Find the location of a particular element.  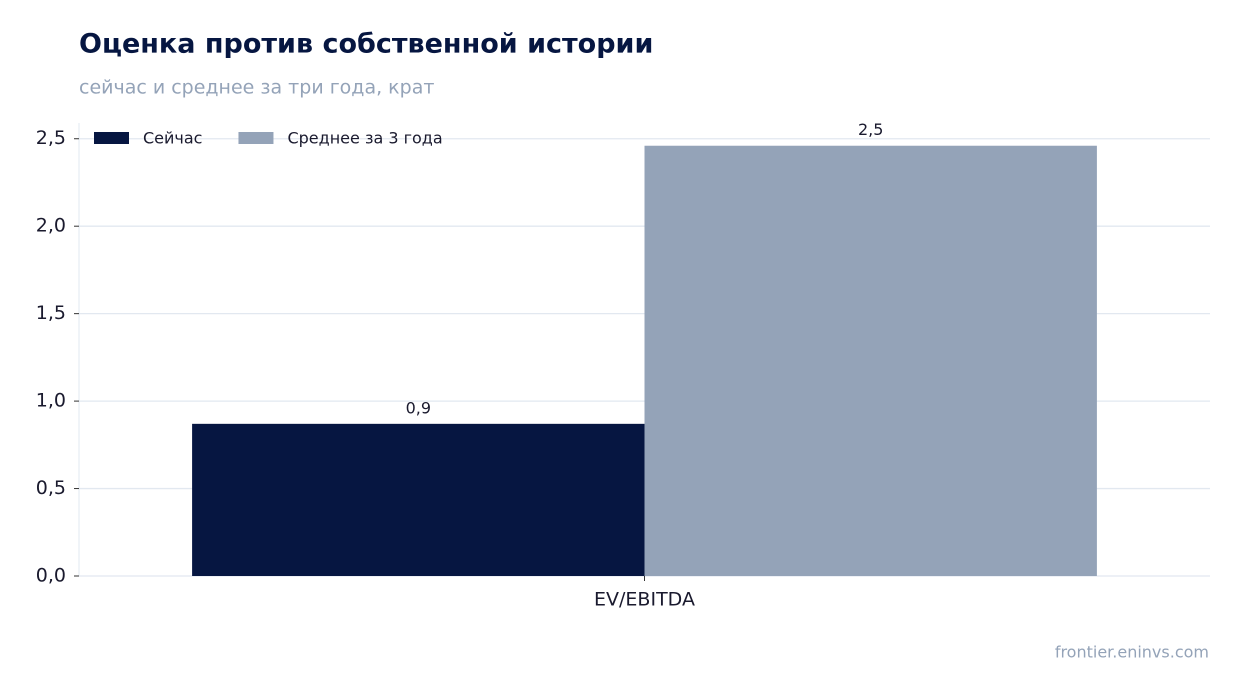

value-label: 0,9 is located at coordinates (418, 407).